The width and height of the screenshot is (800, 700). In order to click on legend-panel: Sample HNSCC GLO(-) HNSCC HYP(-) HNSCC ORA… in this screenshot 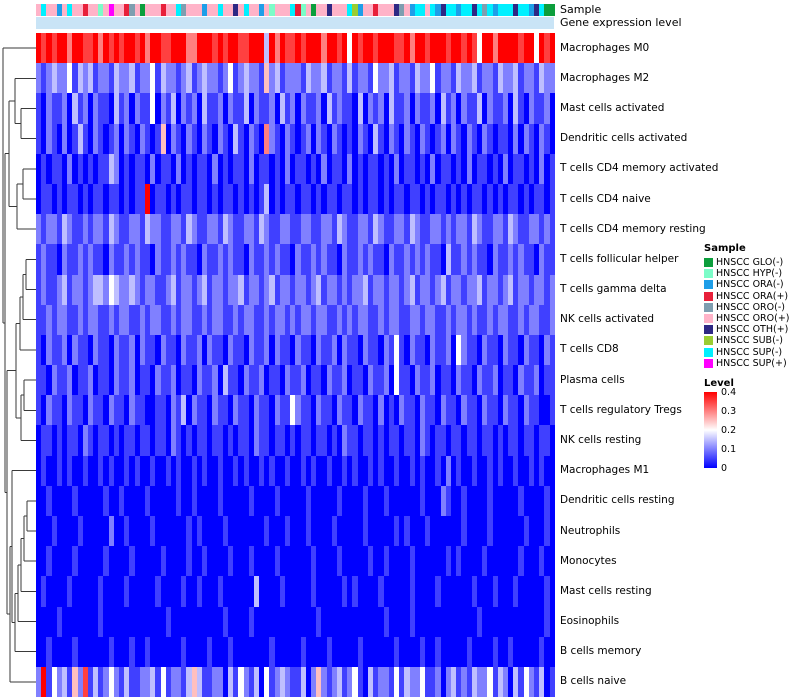, I will do `click(752, 358)`.